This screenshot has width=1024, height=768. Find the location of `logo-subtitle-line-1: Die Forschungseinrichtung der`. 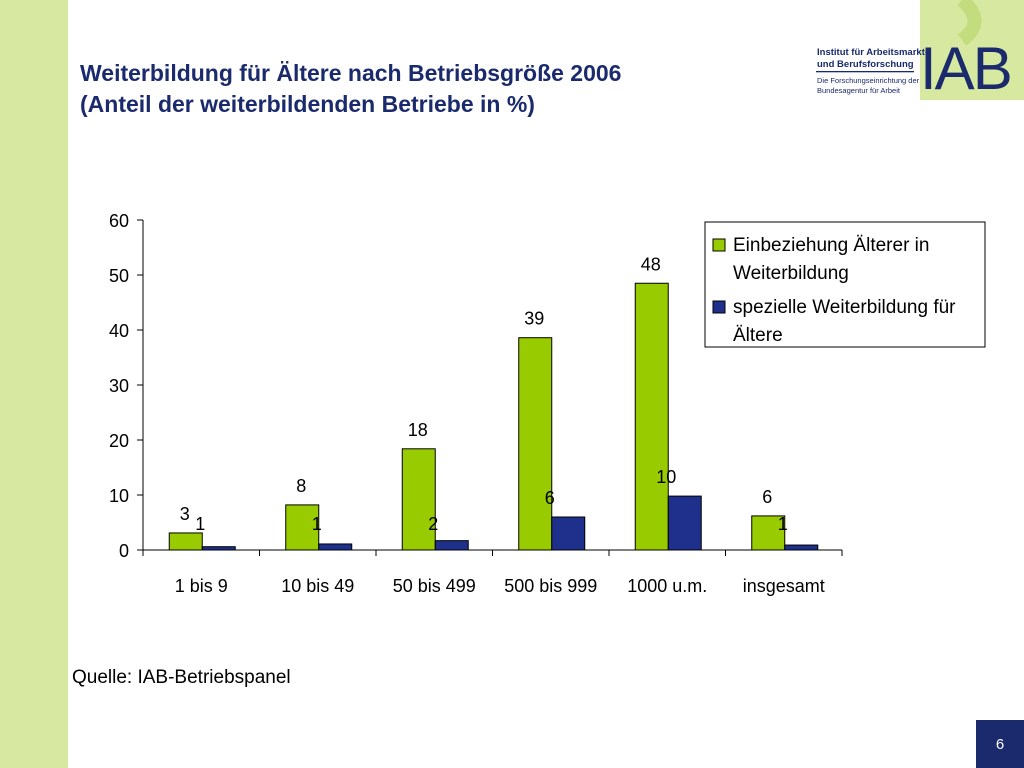

logo-subtitle-line-1: Die Forschungseinrichtung der is located at coordinates (868, 80).